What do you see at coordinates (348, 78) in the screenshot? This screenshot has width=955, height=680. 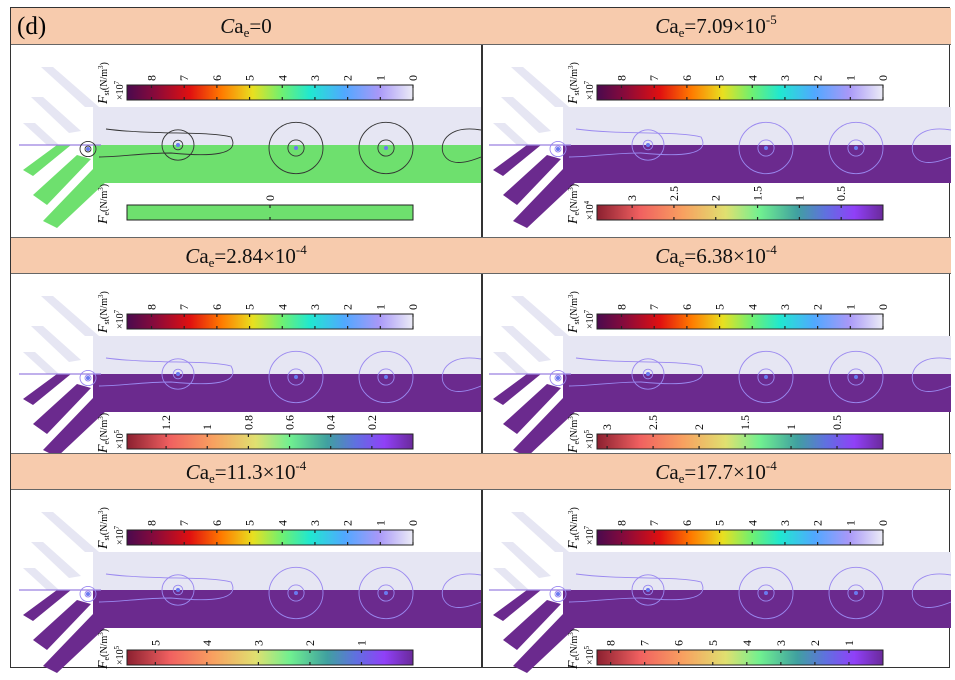 I see `fst-tick-label: 2` at bounding box center [348, 78].